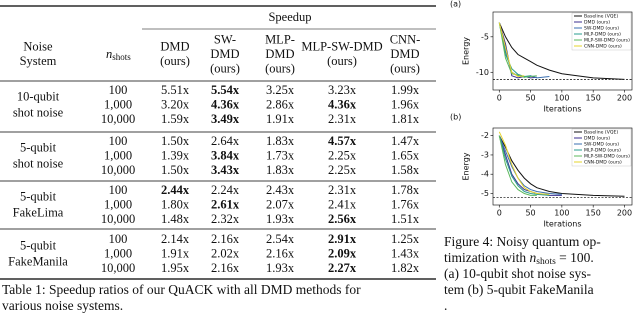 Image resolution: width=640 pixels, height=321 pixels. I want to click on y-tick-label: -4, so click(485, 174).